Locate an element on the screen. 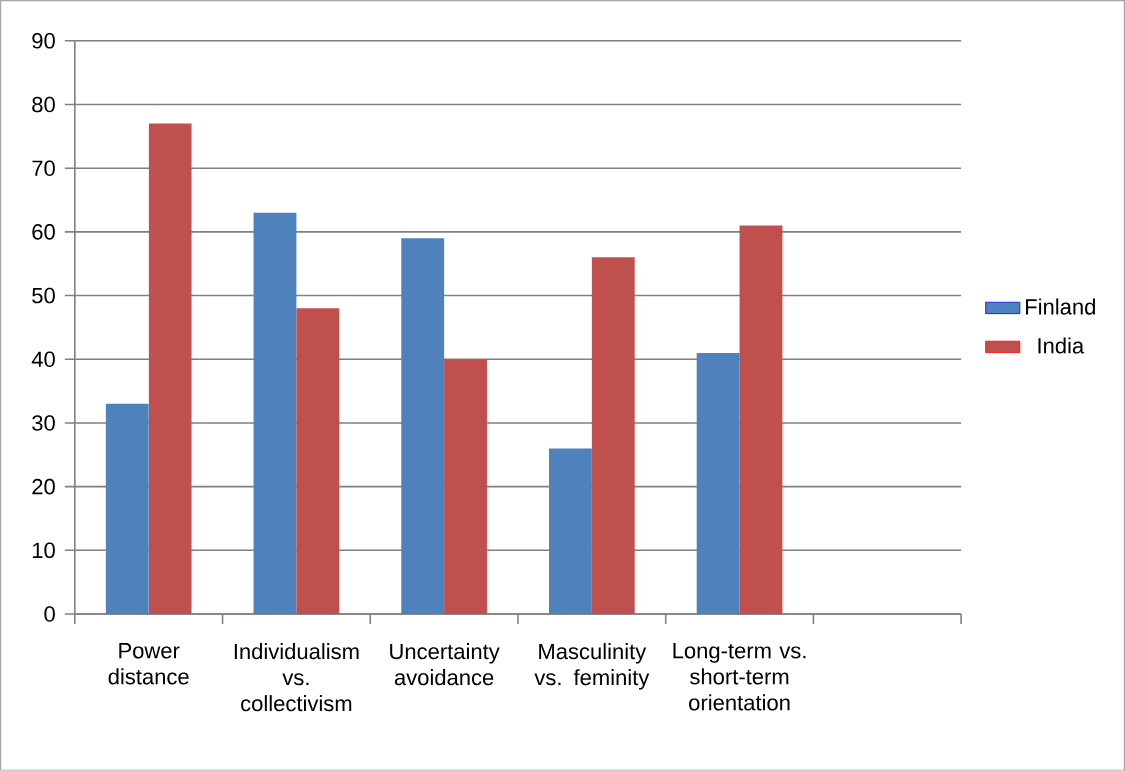 This screenshot has height=771, width=1125. x-tick-label: Power distance is located at coordinates (148, 664).